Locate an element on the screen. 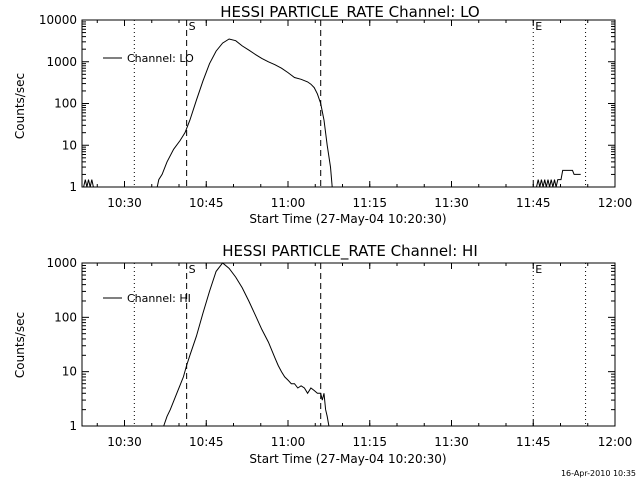  chart-lo-x-tick-label: 11:00 is located at coordinates (288, 203).